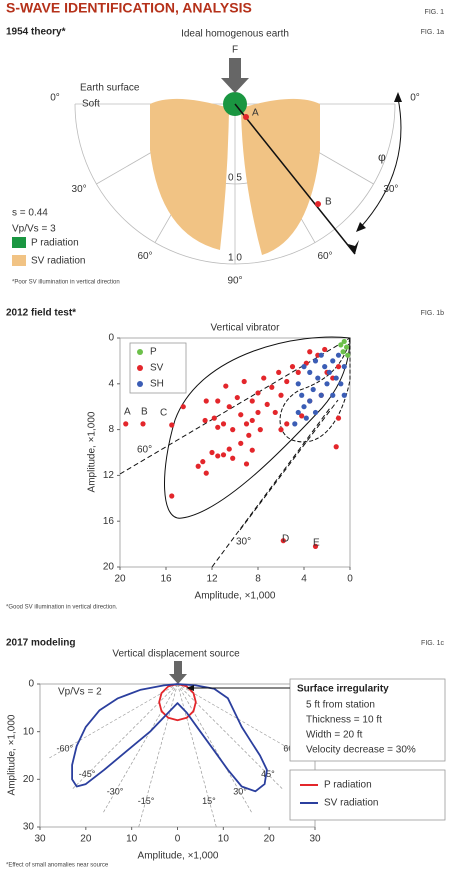 The width and height of the screenshot is (450, 870). Describe the element at coordinates (268, 774) in the screenshot. I see `angle-label: 45°` at that location.